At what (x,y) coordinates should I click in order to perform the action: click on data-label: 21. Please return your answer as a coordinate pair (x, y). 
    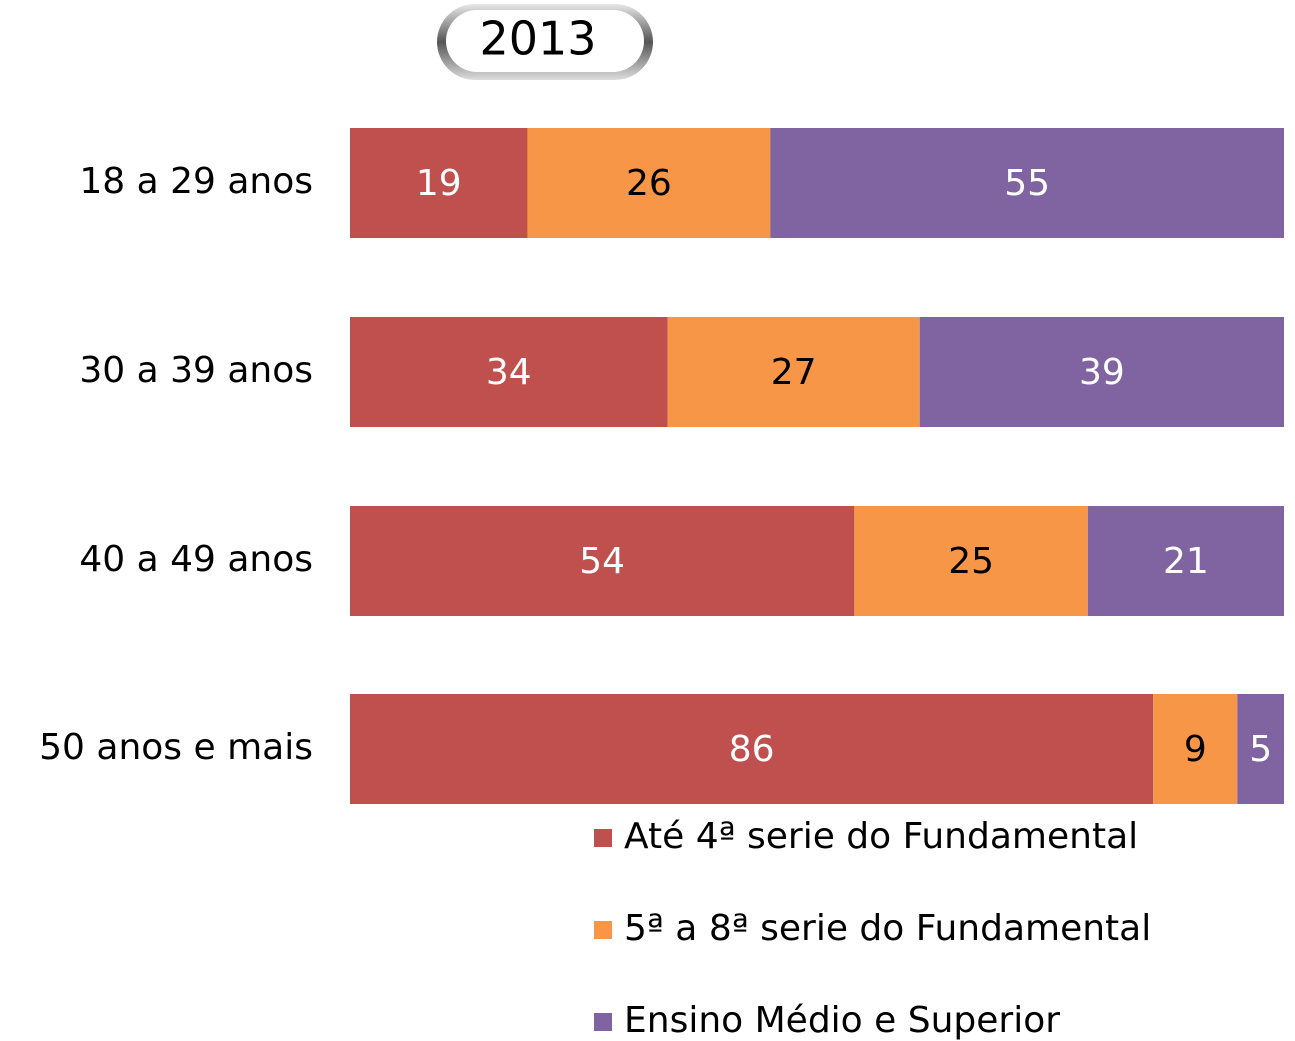
    Looking at the image, I should click on (1186, 561).